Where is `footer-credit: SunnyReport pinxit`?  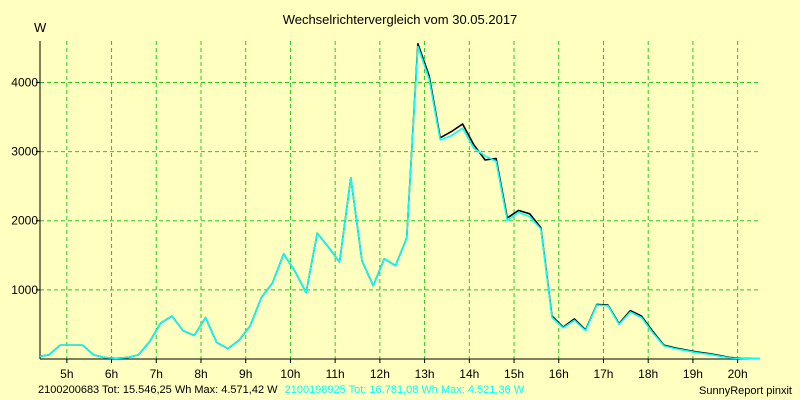
footer-credit: SunnyReport pinxit is located at coordinates (745, 391).